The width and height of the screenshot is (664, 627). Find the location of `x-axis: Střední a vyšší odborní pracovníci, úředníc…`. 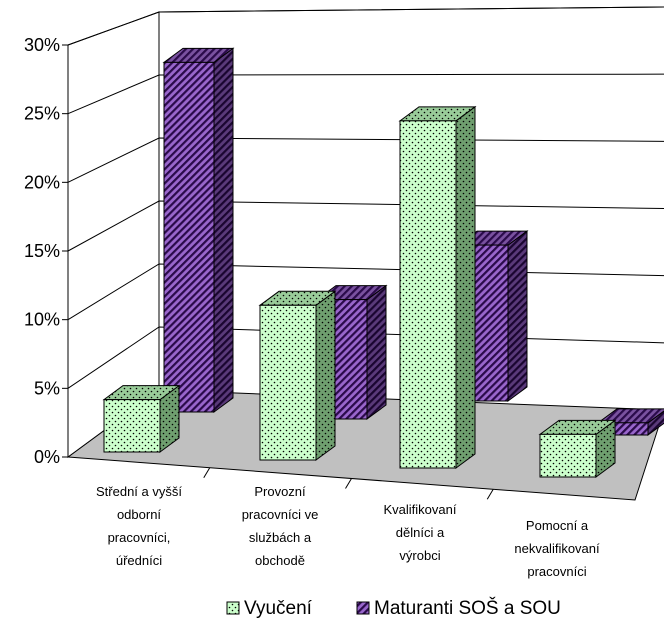

x-axis: Střední a vyšší odborní pracovníci, úředníc… is located at coordinates (348, 523).